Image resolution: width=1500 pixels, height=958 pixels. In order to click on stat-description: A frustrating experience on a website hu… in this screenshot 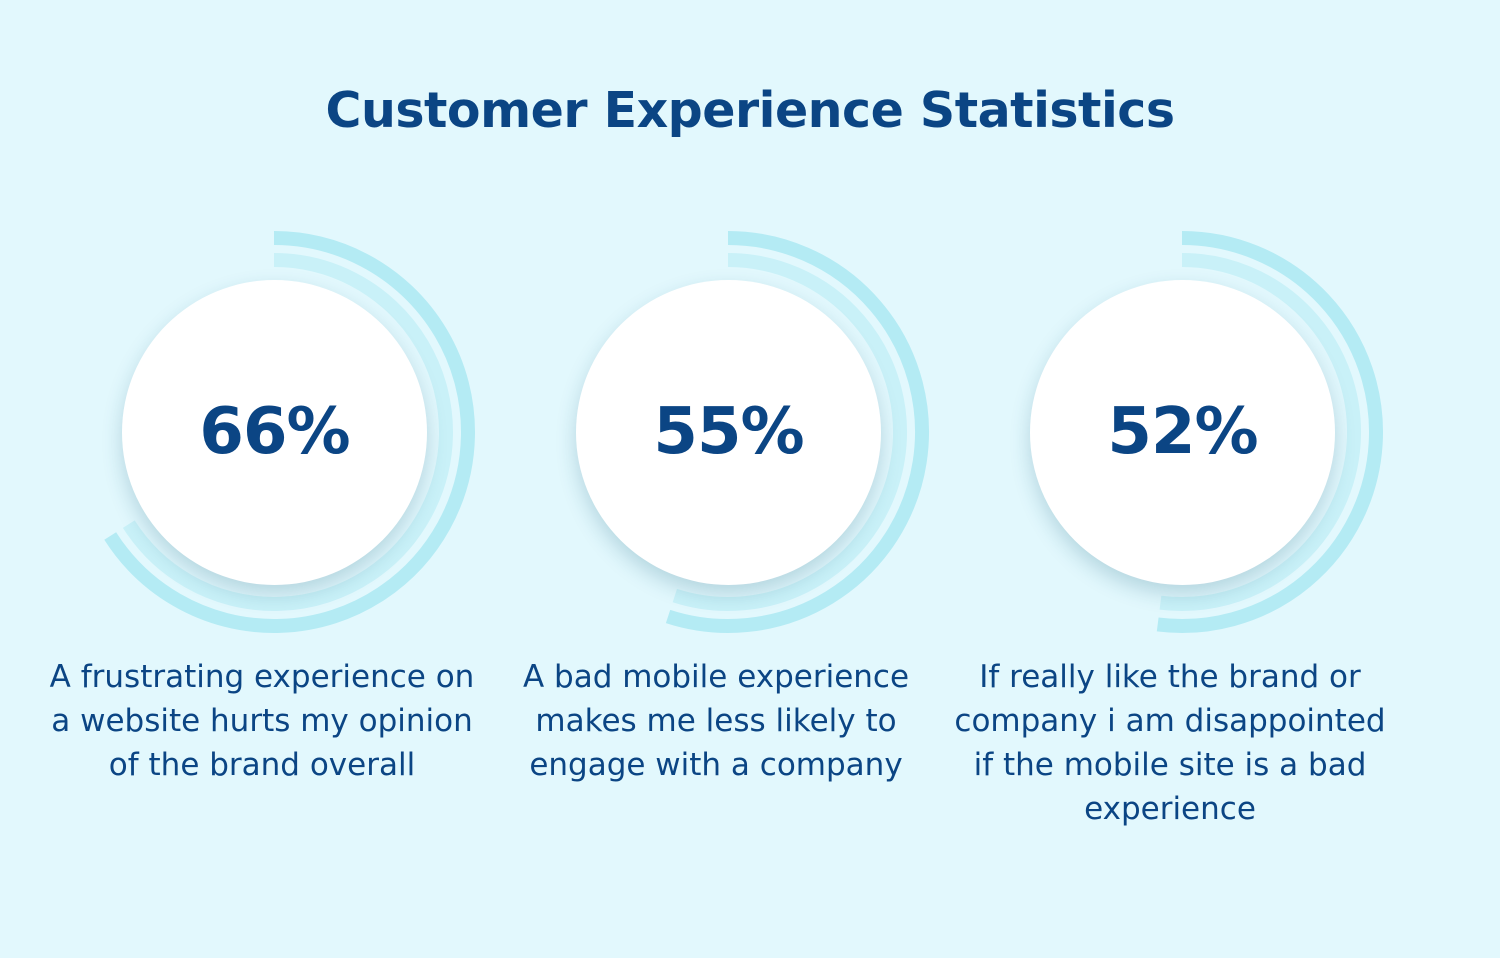, I will do `click(262, 721)`.